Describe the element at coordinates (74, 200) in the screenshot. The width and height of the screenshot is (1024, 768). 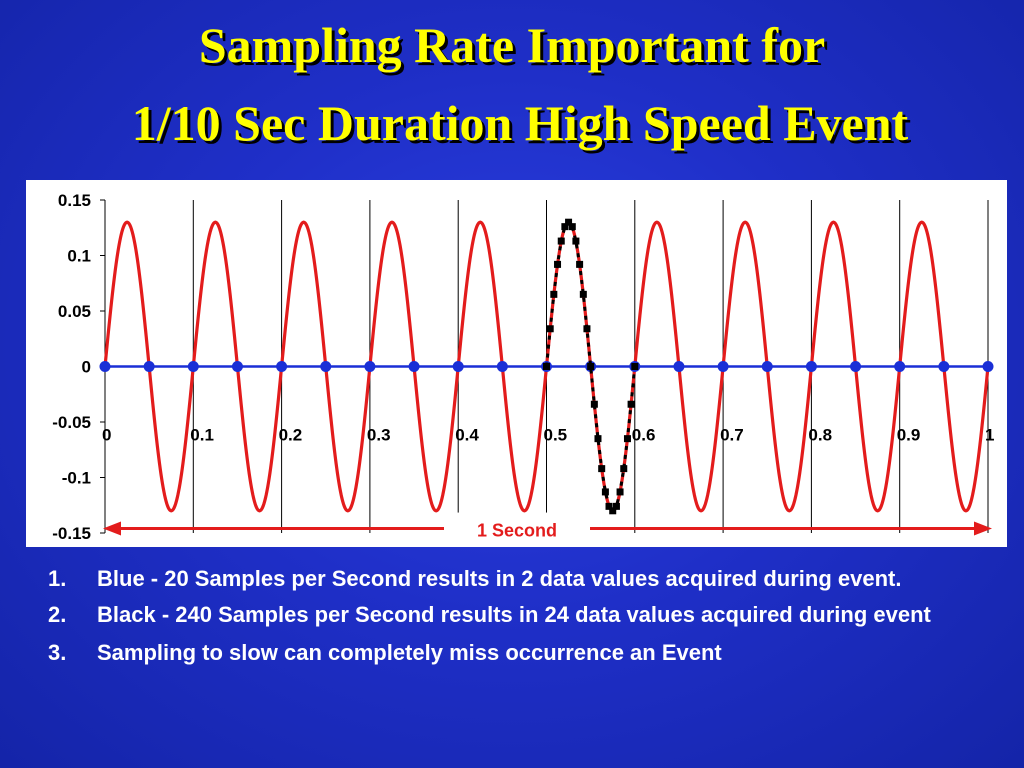
I see `y-tick-label: 0.15` at that location.